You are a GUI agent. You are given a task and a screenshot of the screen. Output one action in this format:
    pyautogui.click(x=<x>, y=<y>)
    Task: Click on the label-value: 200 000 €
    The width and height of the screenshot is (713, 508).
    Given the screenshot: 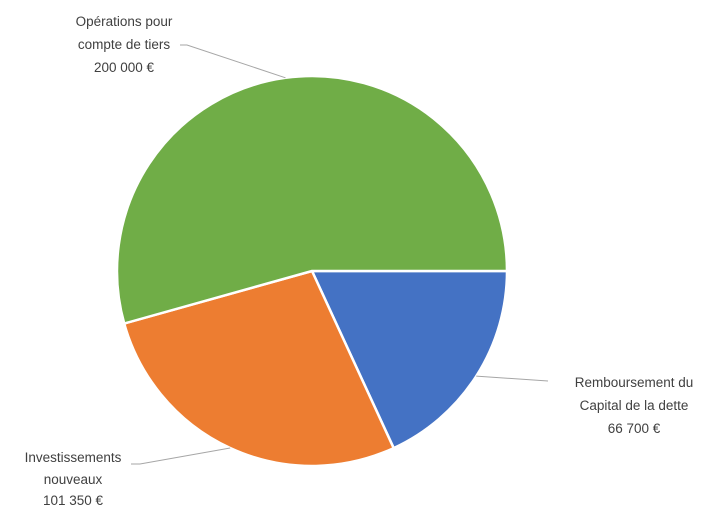 What is the action you would take?
    pyautogui.click(x=124, y=67)
    